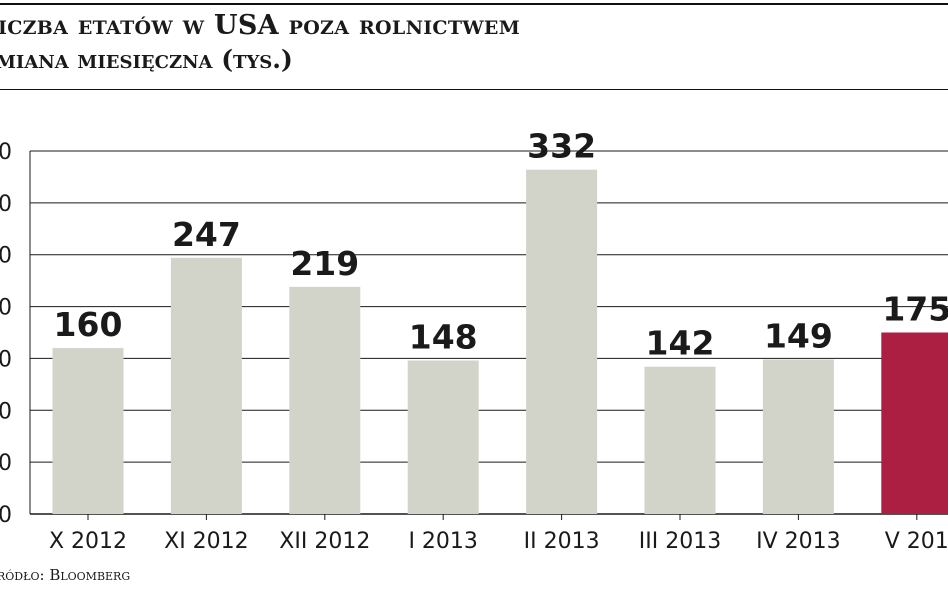 The width and height of the screenshot is (948, 593). I want to click on x-tick-label: V 201, so click(916, 541).